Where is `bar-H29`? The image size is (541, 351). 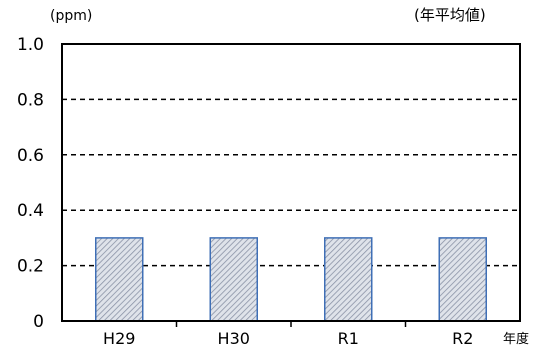 bar-H29 is located at coordinates (119, 279).